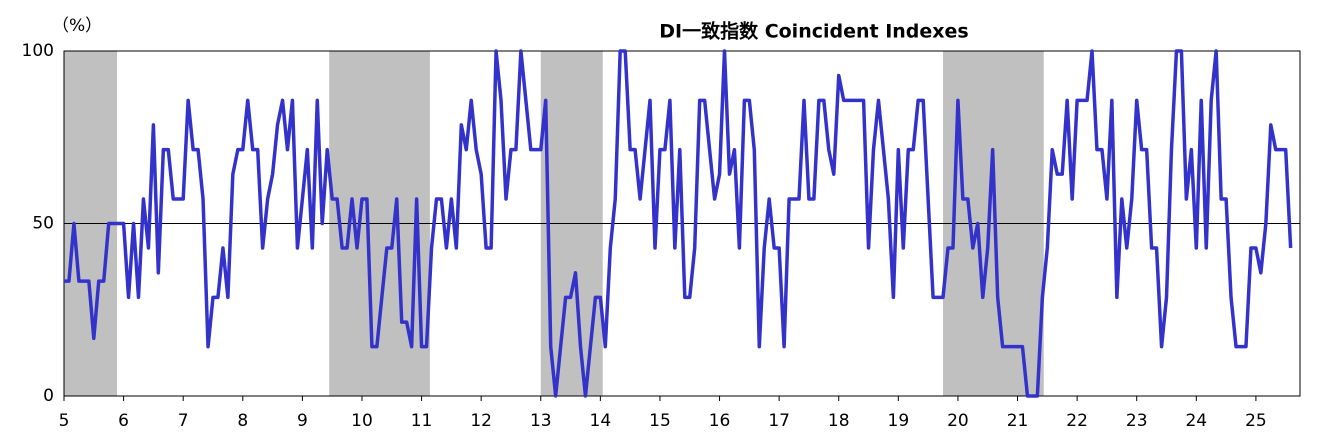  What do you see at coordinates (1137, 421) in the screenshot?
I see `x-tick-label: 23` at bounding box center [1137, 421].